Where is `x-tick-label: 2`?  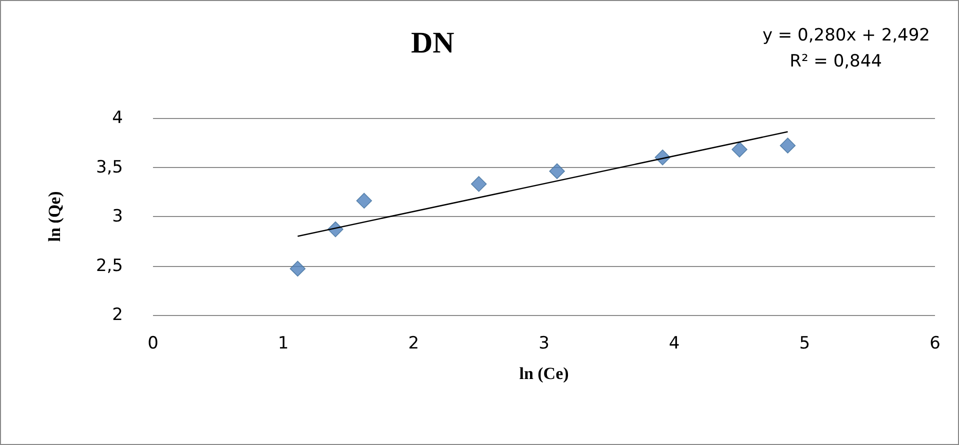 x-tick-label: 2 is located at coordinates (414, 344).